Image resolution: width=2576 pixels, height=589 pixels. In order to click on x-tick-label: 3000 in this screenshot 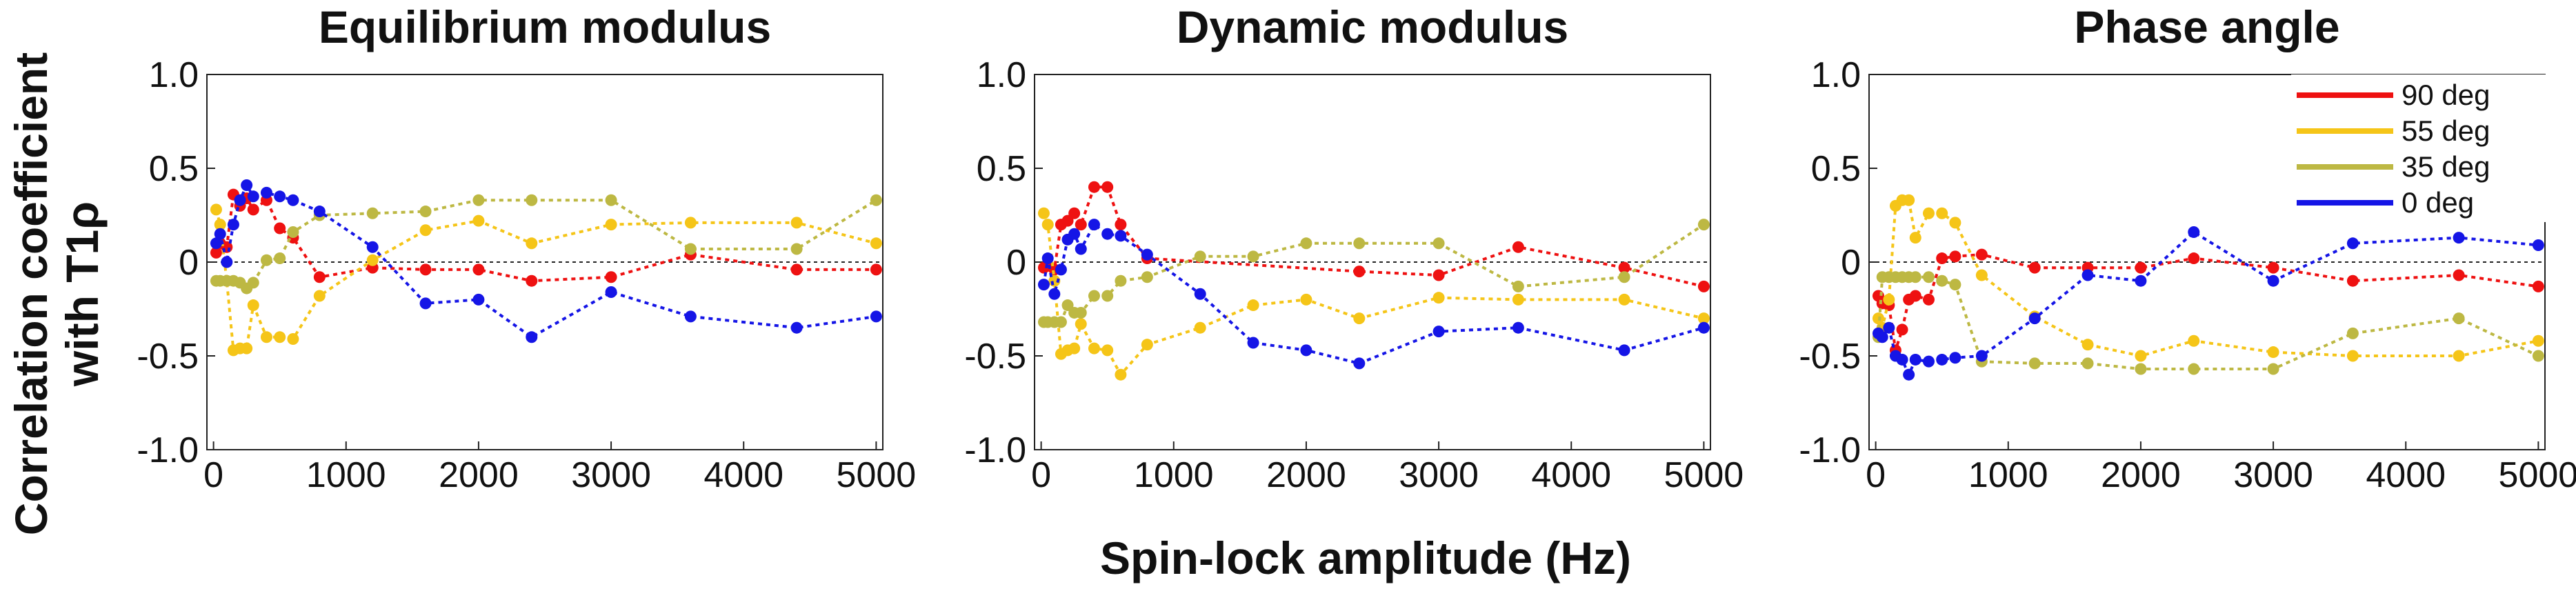, I will do `click(2273, 475)`.